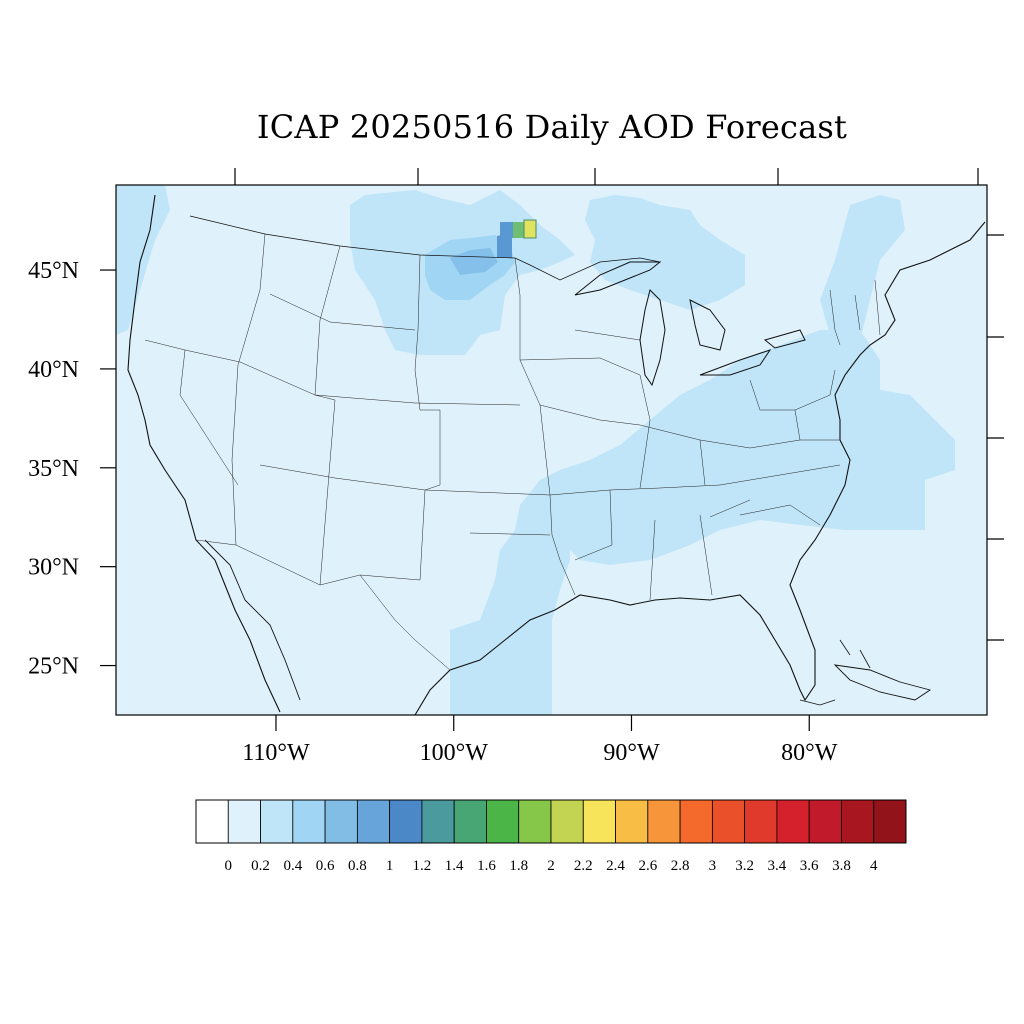 This screenshot has width=1024, height=1024. What do you see at coordinates (53, 469) in the screenshot?
I see `lat-tick-label: 35°N` at bounding box center [53, 469].